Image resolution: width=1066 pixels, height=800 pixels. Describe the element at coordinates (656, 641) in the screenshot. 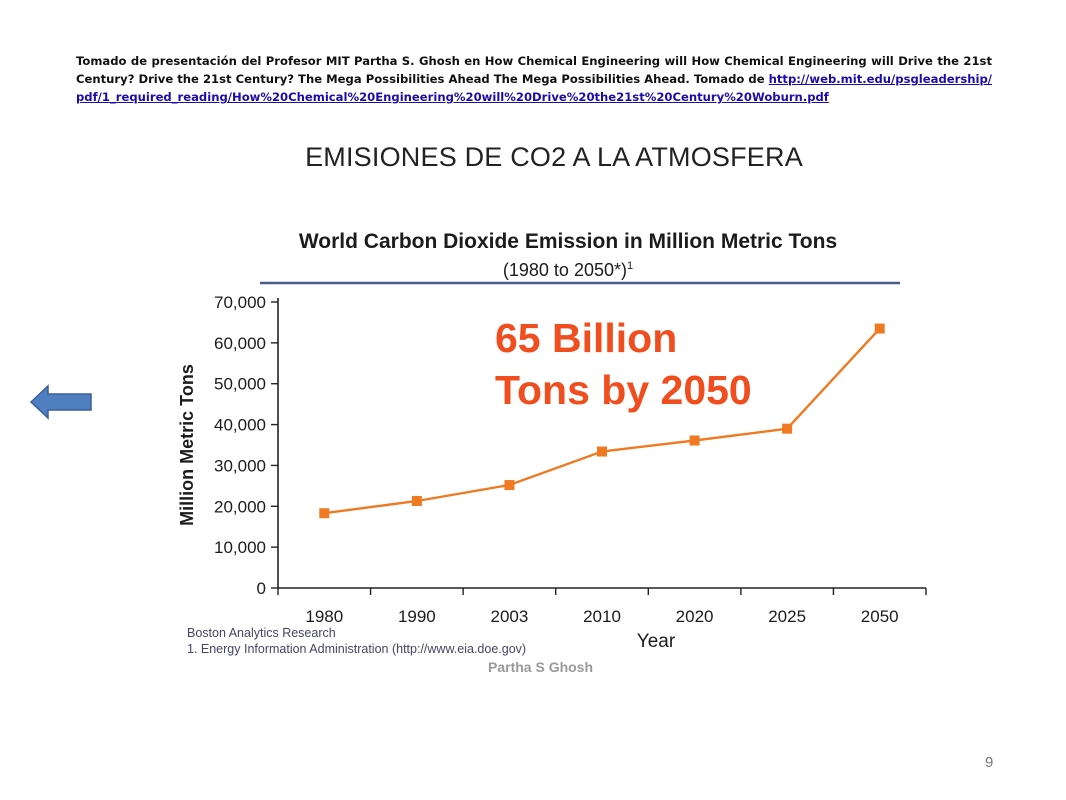

I see `x-axis-title: Year` at that location.